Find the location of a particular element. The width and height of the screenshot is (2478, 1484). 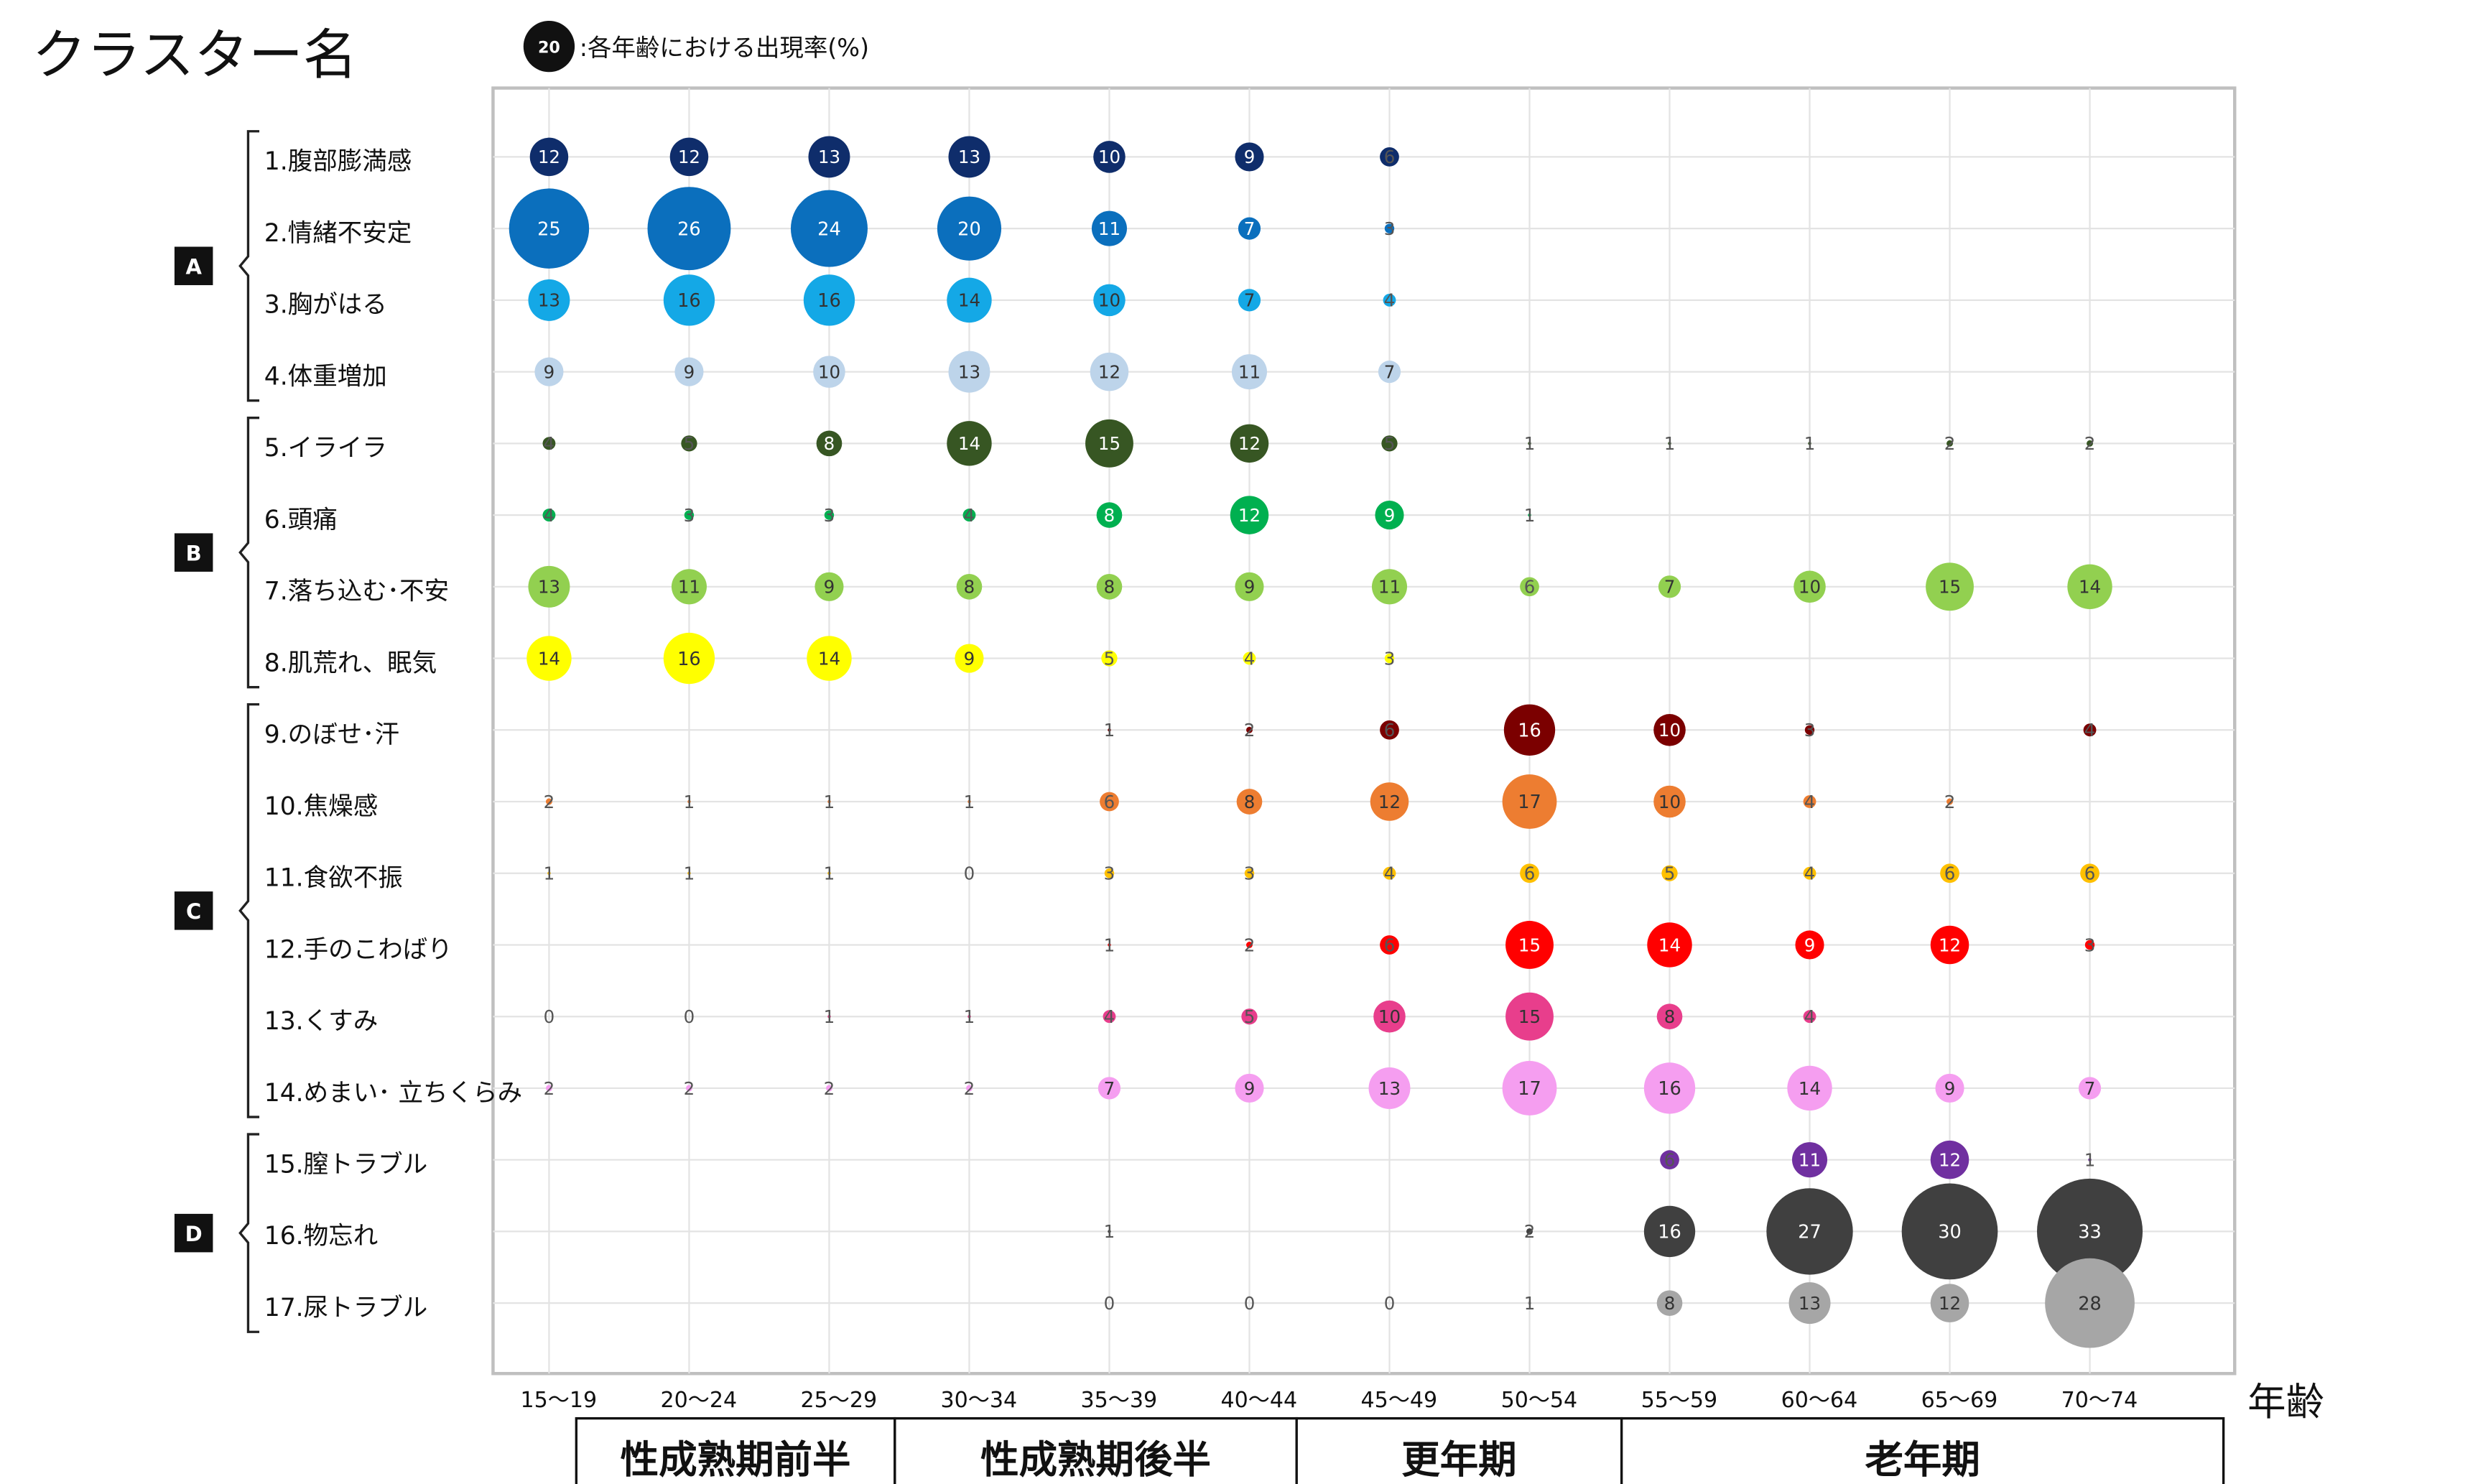

row-label: 15.膣トラブル is located at coordinates (346, 1165).